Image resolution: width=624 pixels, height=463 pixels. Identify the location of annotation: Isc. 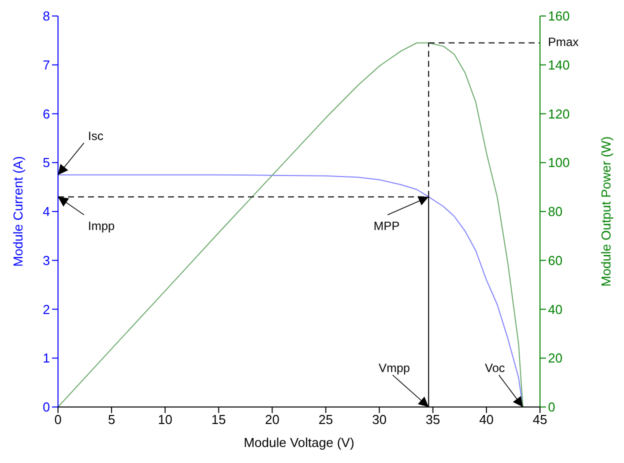
(96, 136).